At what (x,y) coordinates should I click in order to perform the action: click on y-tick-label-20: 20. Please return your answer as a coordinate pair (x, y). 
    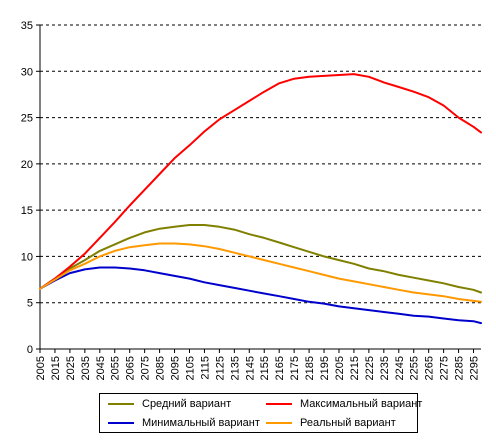
    Looking at the image, I should click on (27, 165).